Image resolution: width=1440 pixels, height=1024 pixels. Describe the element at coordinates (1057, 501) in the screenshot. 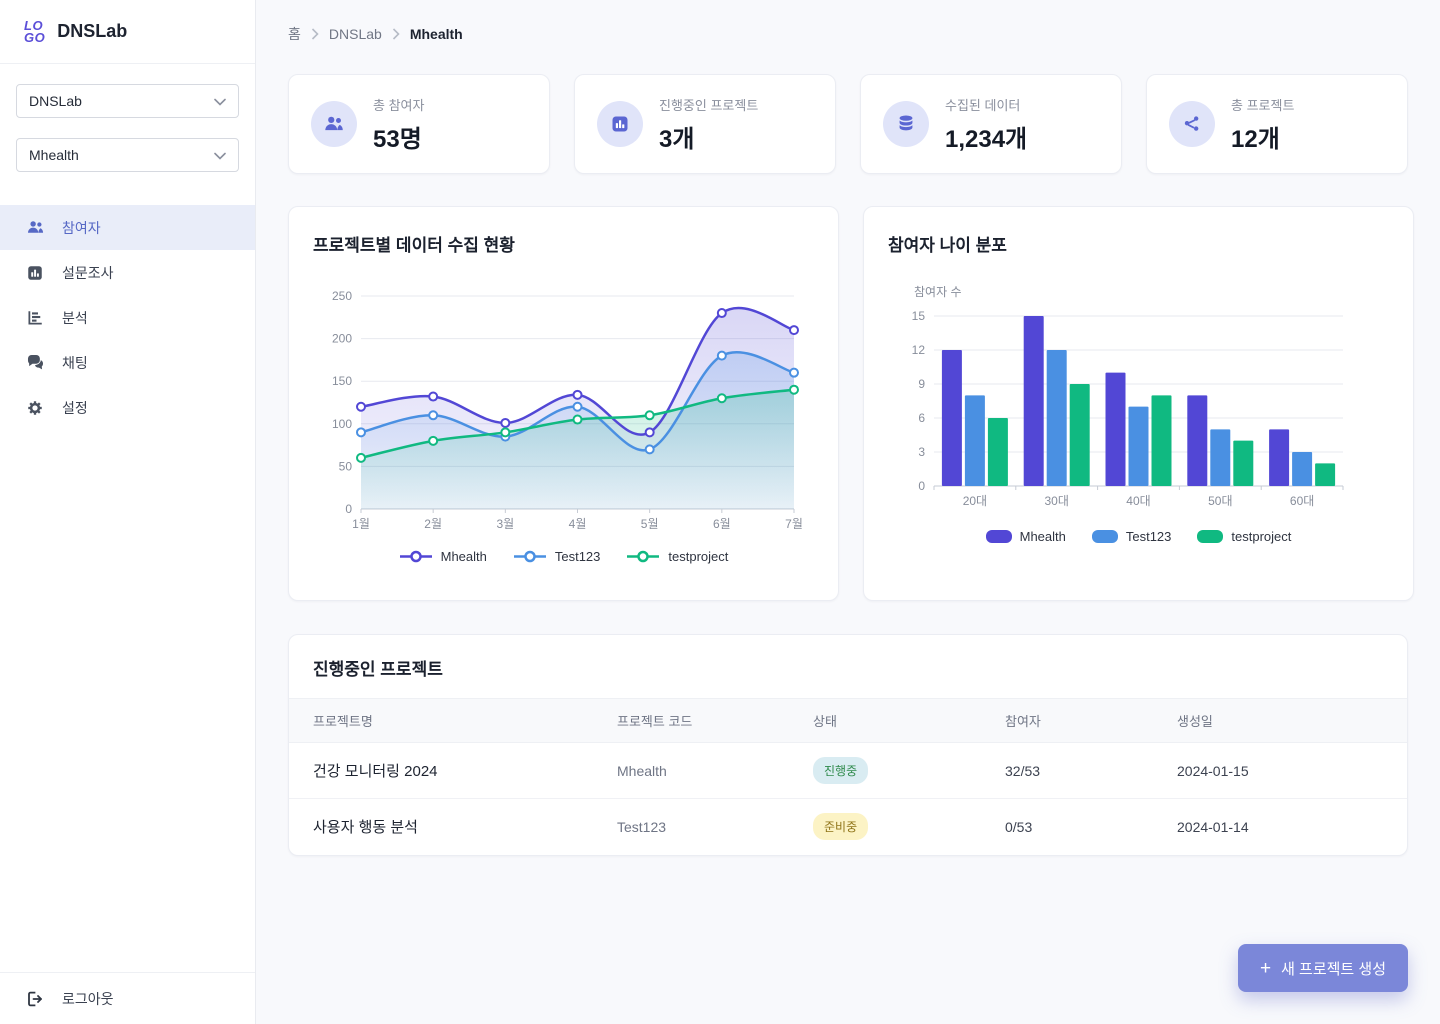

I see `svg-text: 30대` at that location.